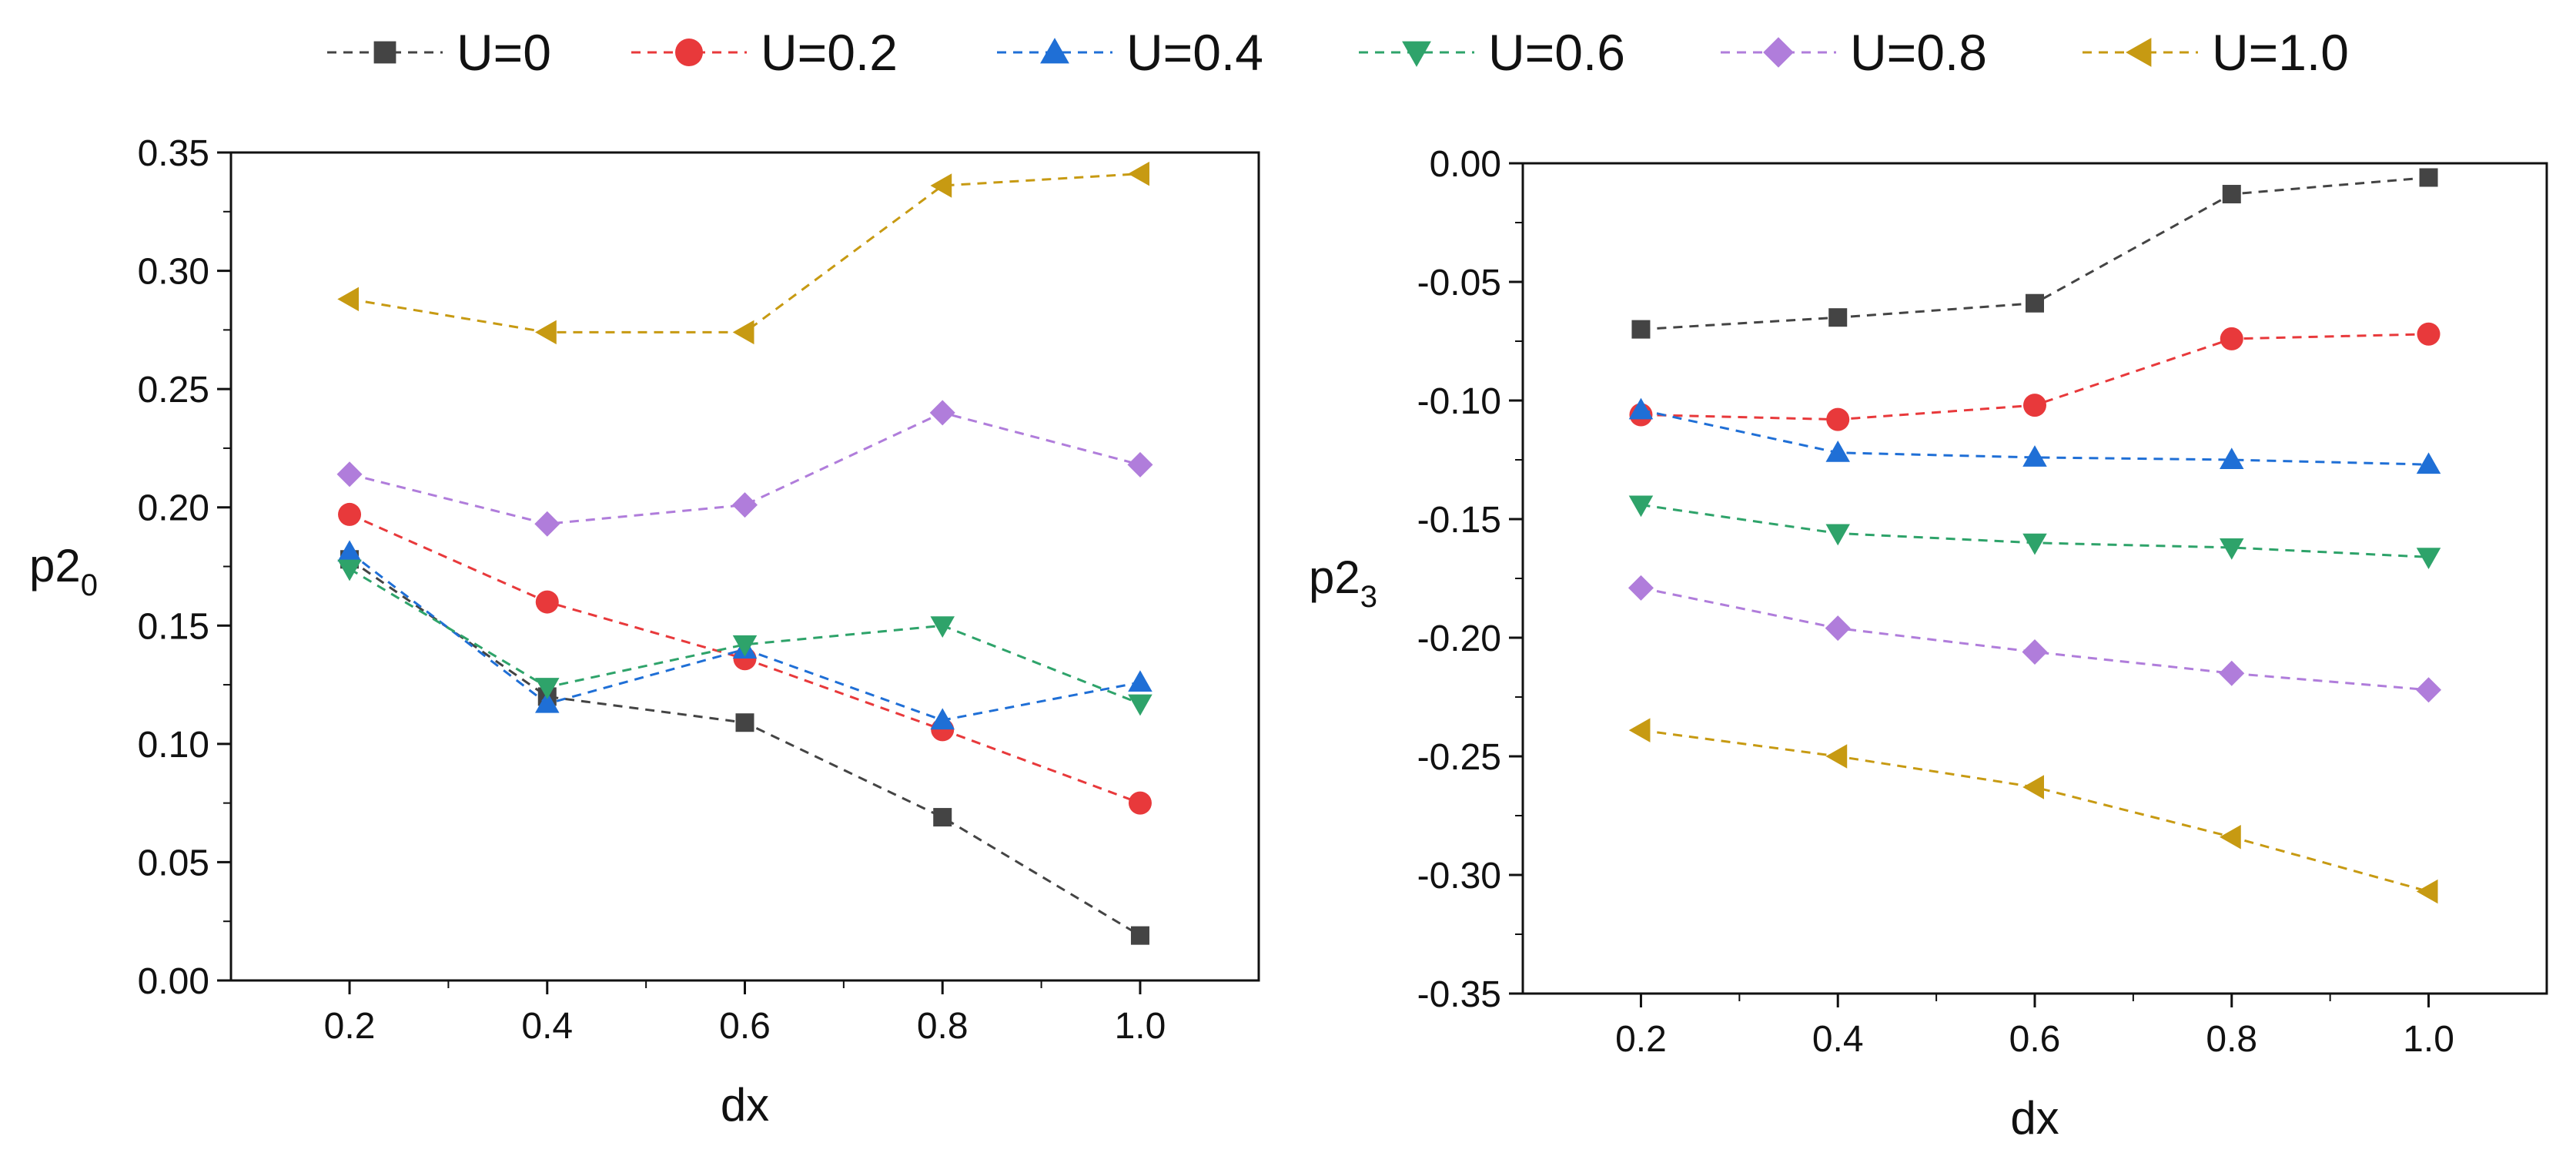  I want to click on legend-item-4: U=0.8, so click(1854, 53).